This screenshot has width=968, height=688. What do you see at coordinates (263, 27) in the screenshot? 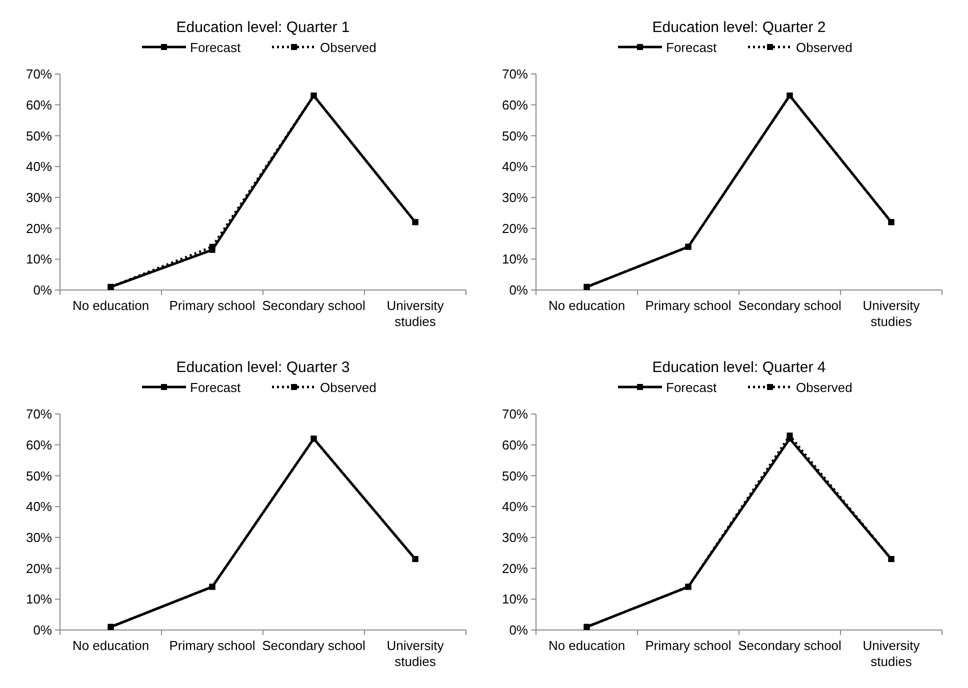
I see `chart-title: Education level: Quarter 1` at bounding box center [263, 27].